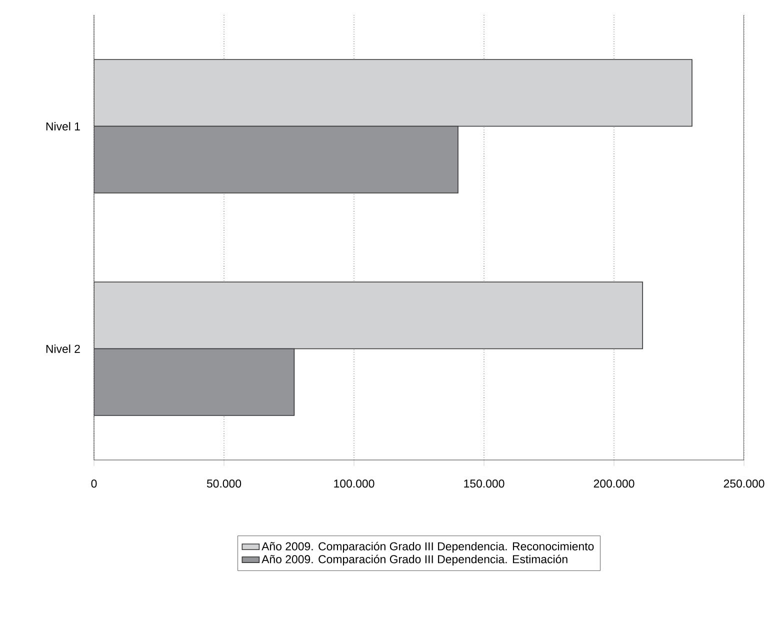  I want to click on x-tick-label: 150.000, so click(484, 484).